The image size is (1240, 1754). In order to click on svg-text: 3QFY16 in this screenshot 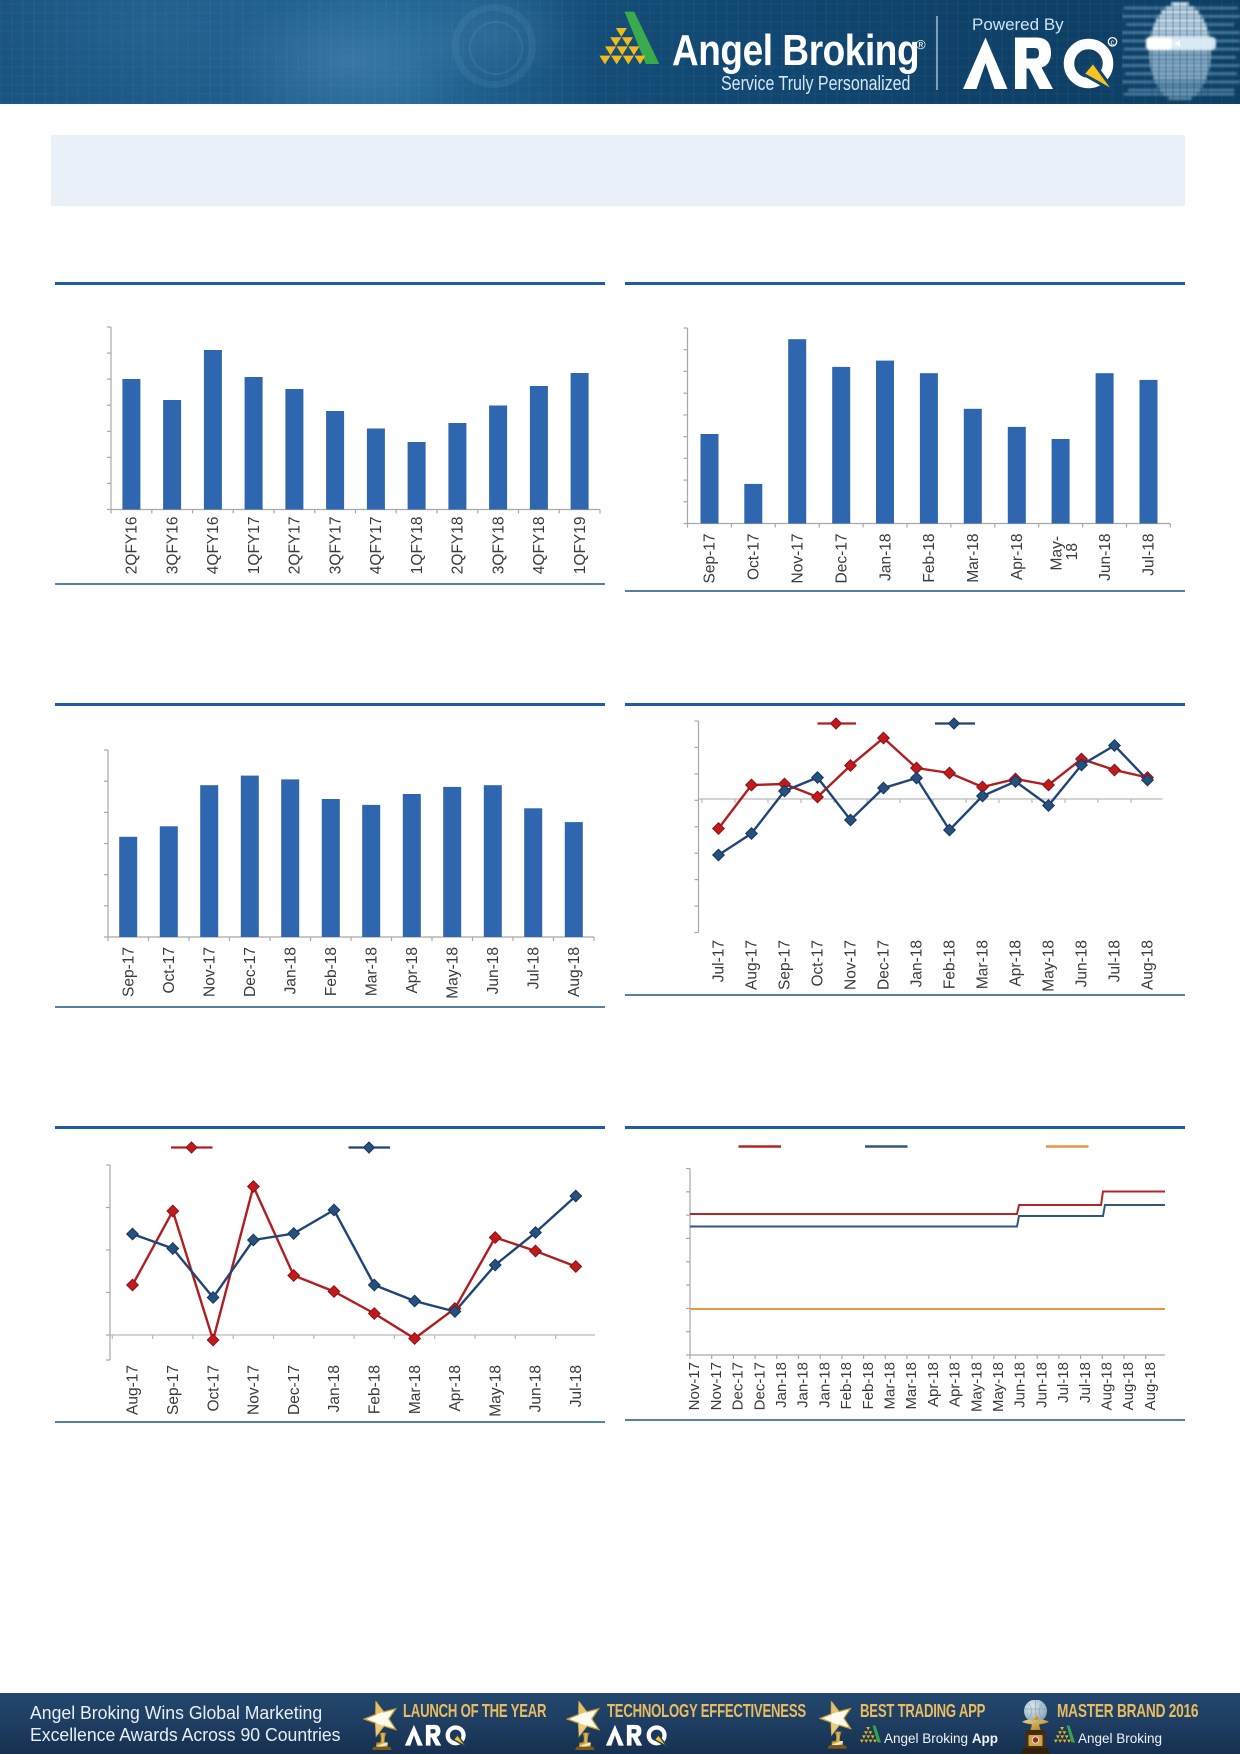, I will do `click(172, 546)`.